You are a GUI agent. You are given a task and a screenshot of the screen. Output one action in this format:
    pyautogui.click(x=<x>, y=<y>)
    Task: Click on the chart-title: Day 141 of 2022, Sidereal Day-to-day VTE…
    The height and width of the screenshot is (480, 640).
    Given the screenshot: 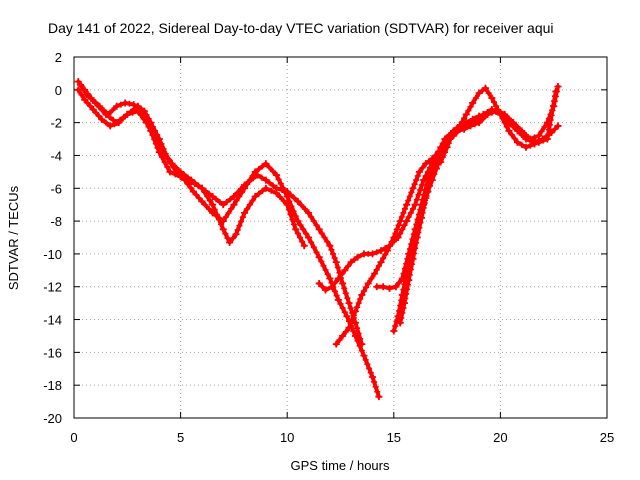 What is the action you would take?
    pyautogui.click(x=301, y=28)
    